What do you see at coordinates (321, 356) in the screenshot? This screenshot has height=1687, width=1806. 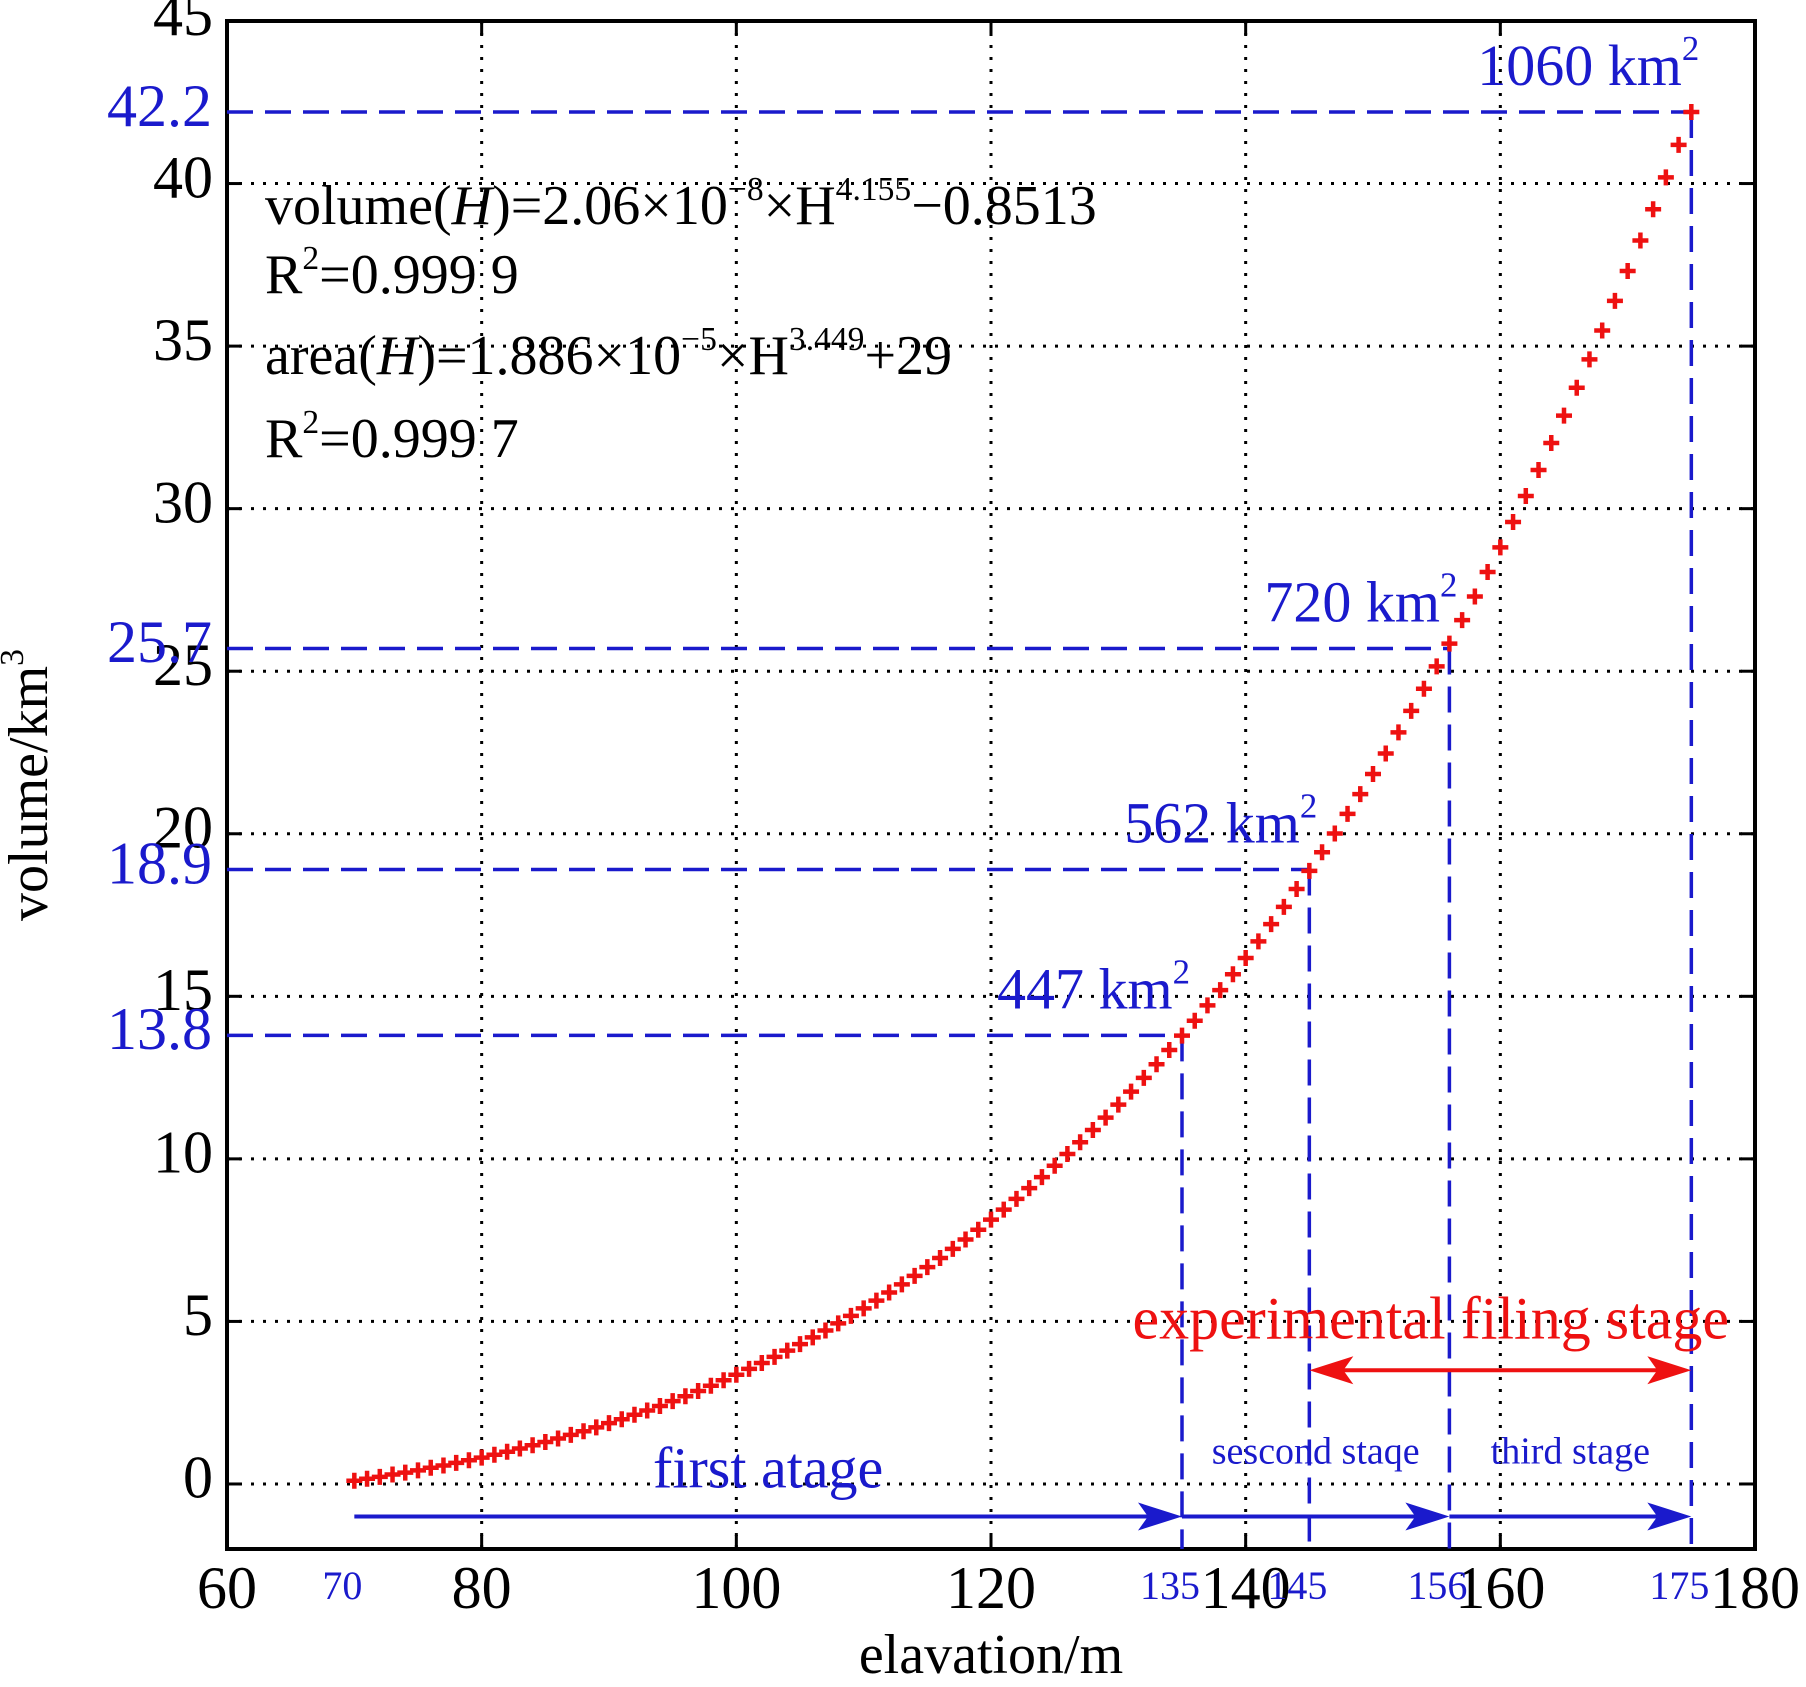 I see `text-part: area(` at bounding box center [321, 356].